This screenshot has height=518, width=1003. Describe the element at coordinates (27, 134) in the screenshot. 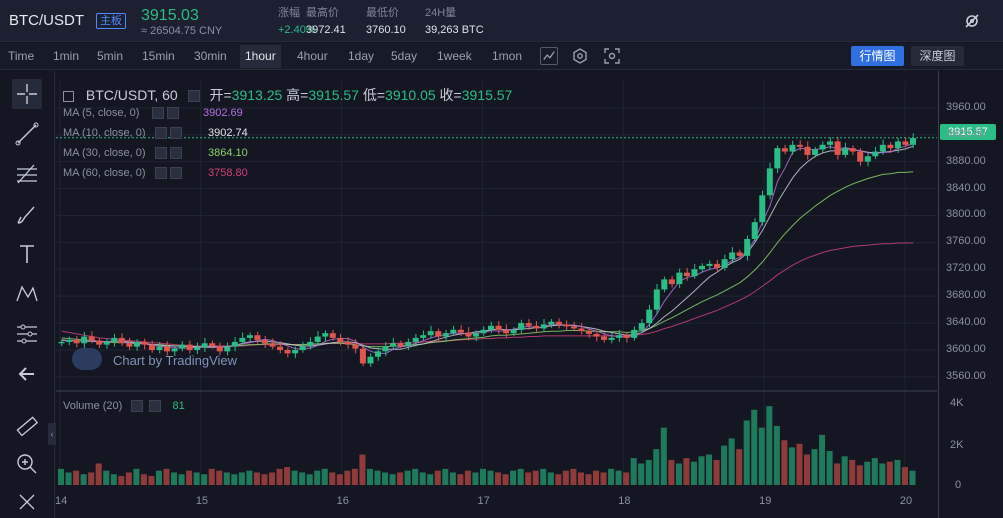

I see `trend-line-icon` at that location.